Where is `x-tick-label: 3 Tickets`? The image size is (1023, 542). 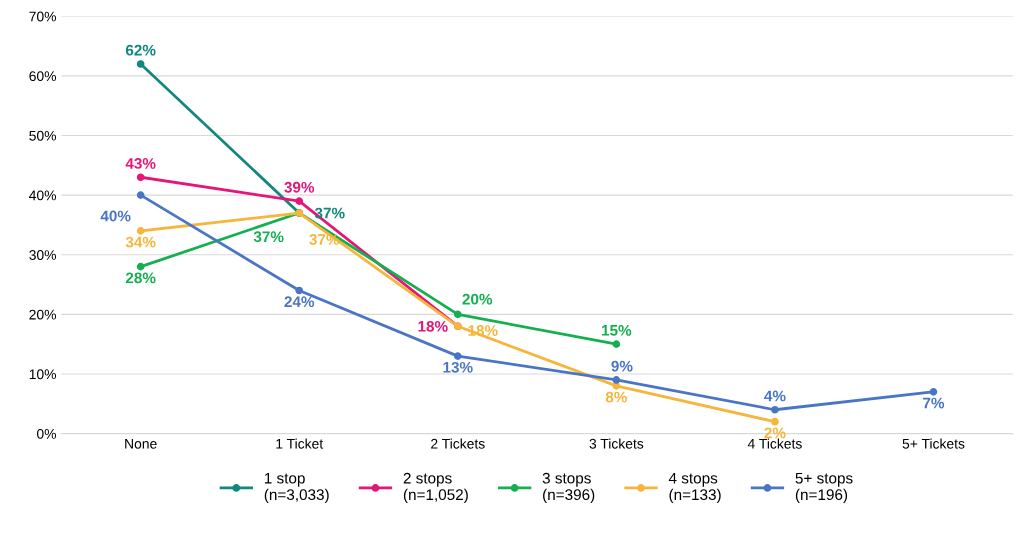
x-tick-label: 3 Tickets is located at coordinates (616, 443).